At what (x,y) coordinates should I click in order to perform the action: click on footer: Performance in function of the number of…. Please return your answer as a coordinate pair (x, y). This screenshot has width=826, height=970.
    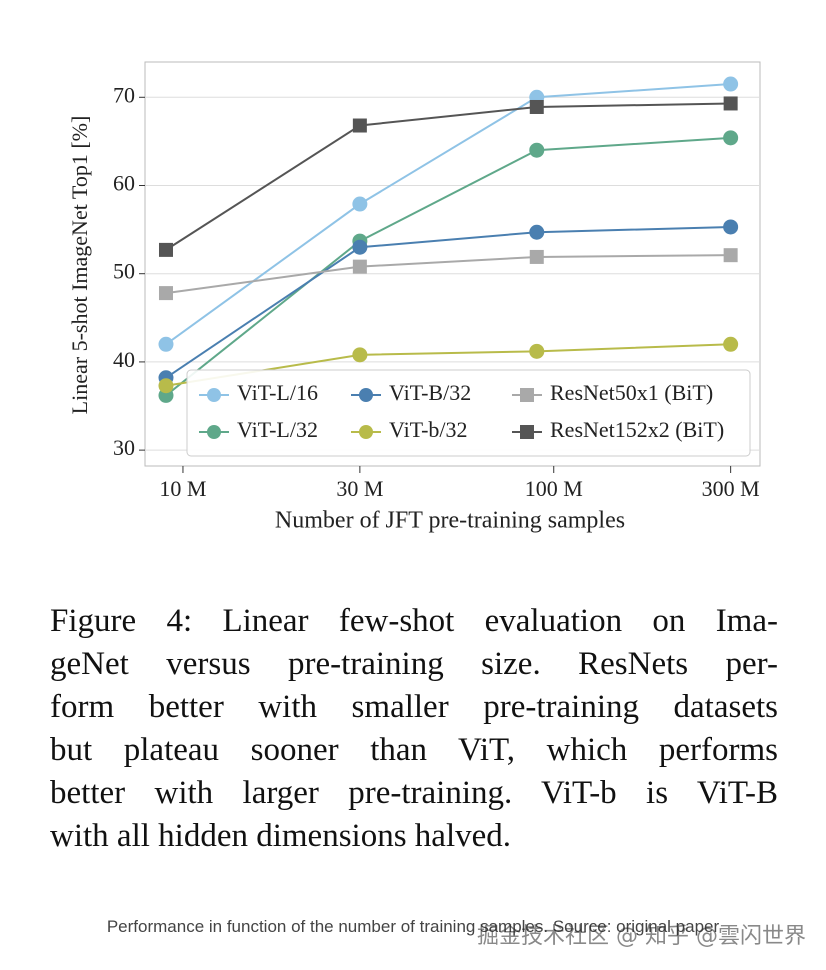
    Looking at the image, I should click on (413, 926).